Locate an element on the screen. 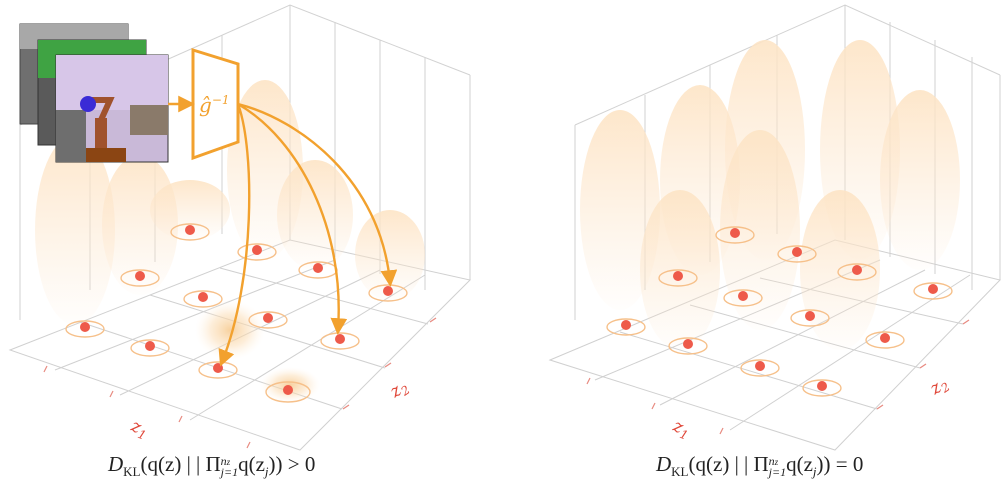 The image size is (1002, 495). left-latent-points is located at coordinates (236, 313).